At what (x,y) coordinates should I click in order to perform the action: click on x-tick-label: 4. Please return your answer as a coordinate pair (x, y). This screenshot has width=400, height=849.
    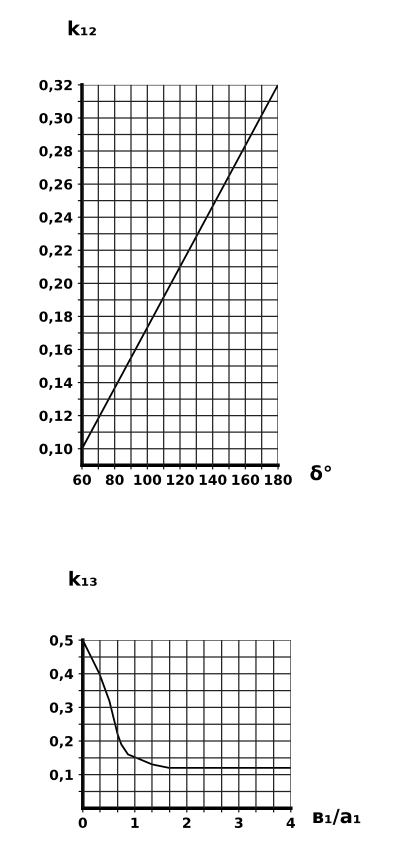
    Looking at the image, I should click on (290, 823).